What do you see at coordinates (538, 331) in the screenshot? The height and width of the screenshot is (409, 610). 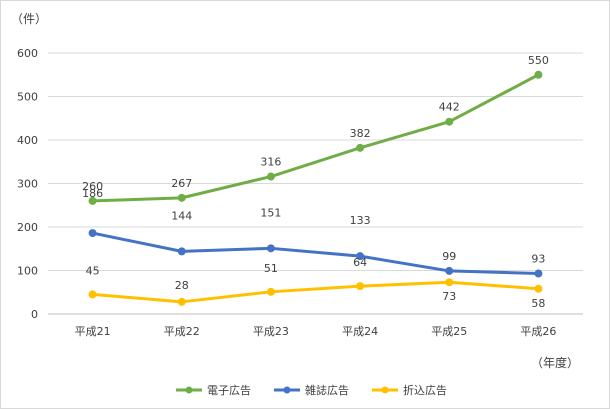 I see `x-tick-label: 平成26` at bounding box center [538, 331].